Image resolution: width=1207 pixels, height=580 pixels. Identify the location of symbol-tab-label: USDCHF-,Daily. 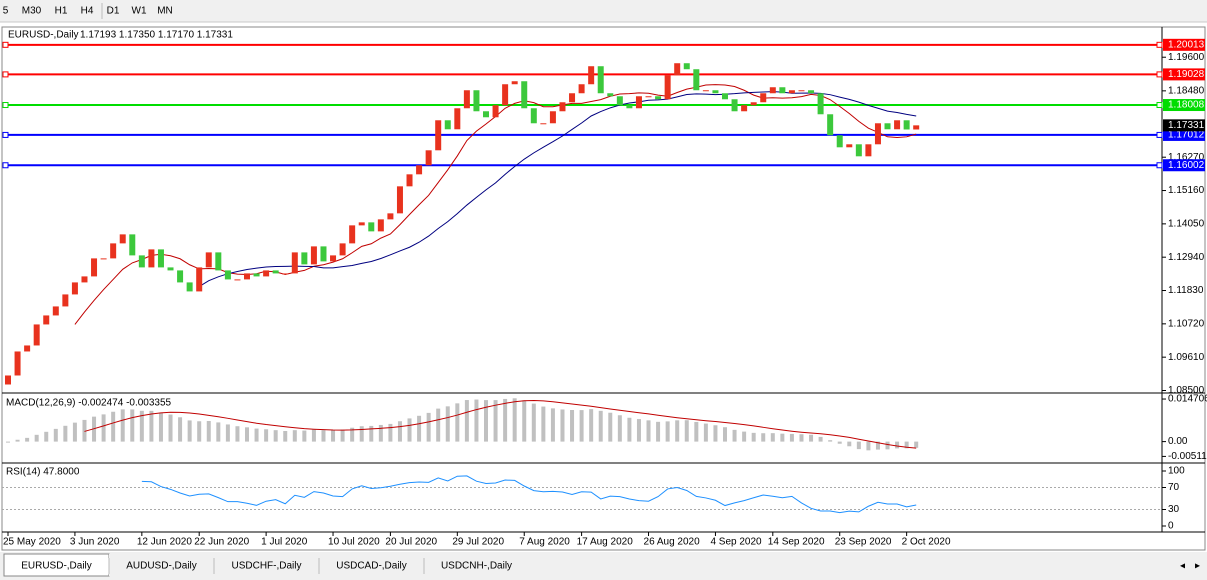
(267, 566).